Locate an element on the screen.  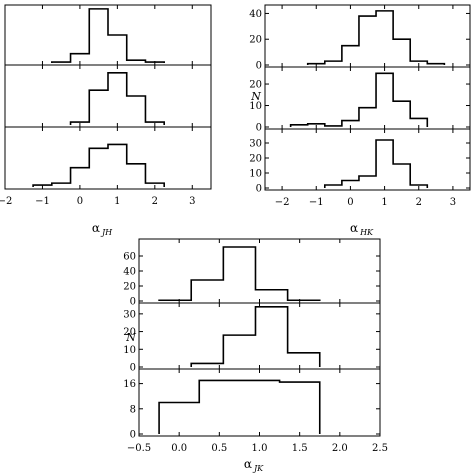
x-axis-label-subscript: JK is located at coordinates (258, 468).